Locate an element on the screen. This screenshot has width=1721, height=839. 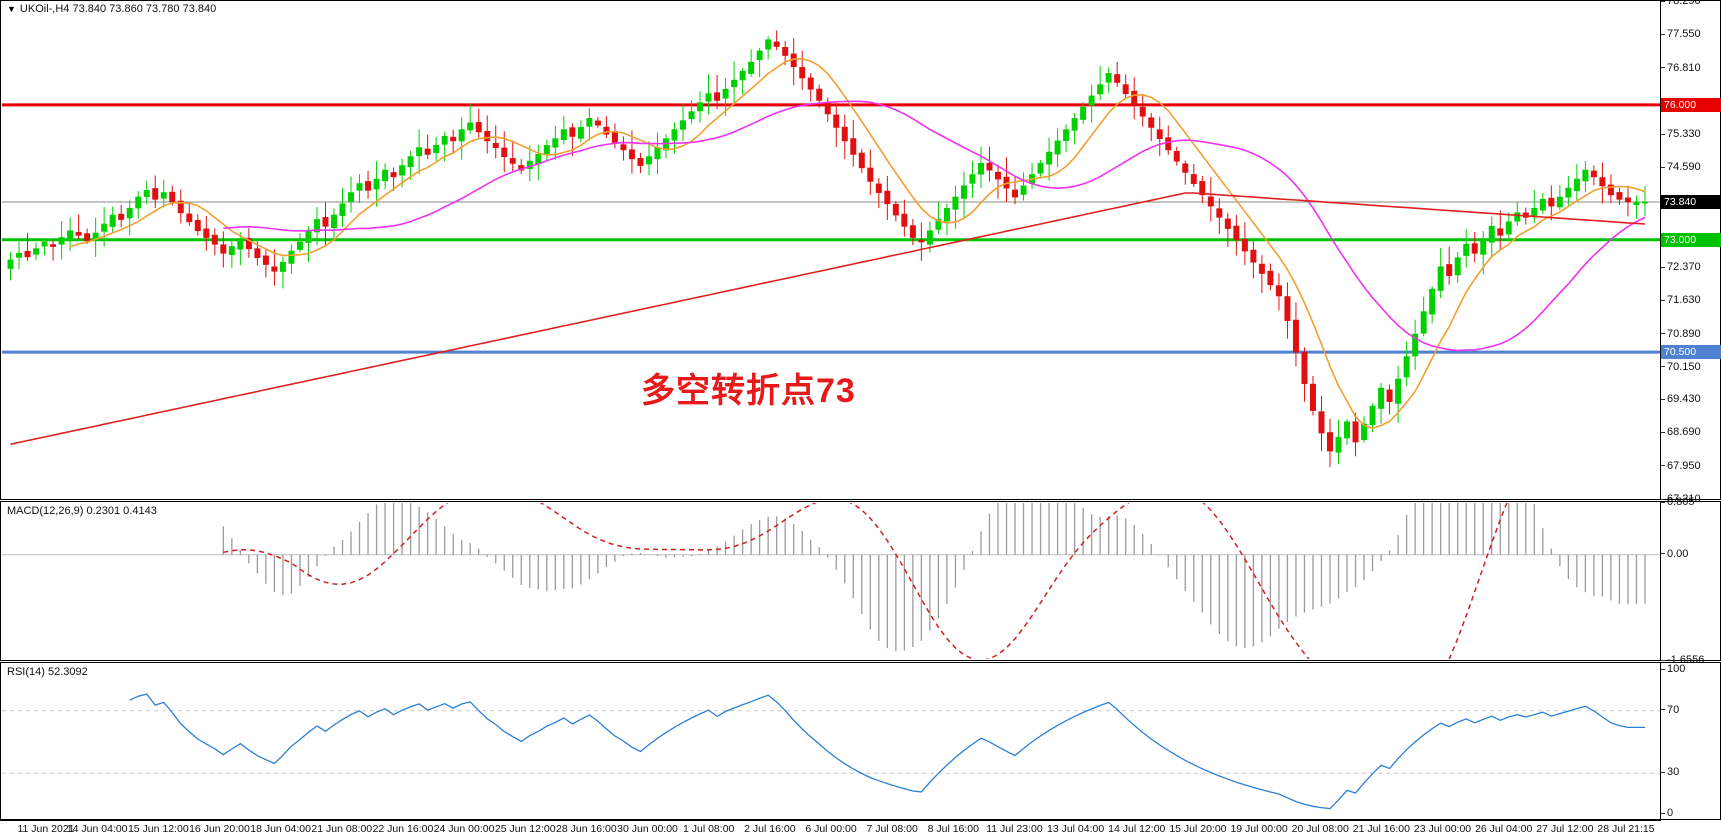
price-tick: 71.630 is located at coordinates (1681, 300).